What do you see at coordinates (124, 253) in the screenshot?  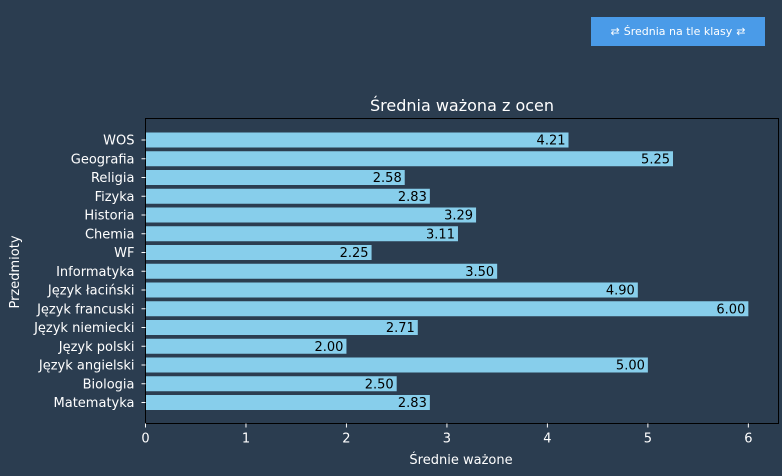 I see `y-tick-label: WF` at bounding box center [124, 253].